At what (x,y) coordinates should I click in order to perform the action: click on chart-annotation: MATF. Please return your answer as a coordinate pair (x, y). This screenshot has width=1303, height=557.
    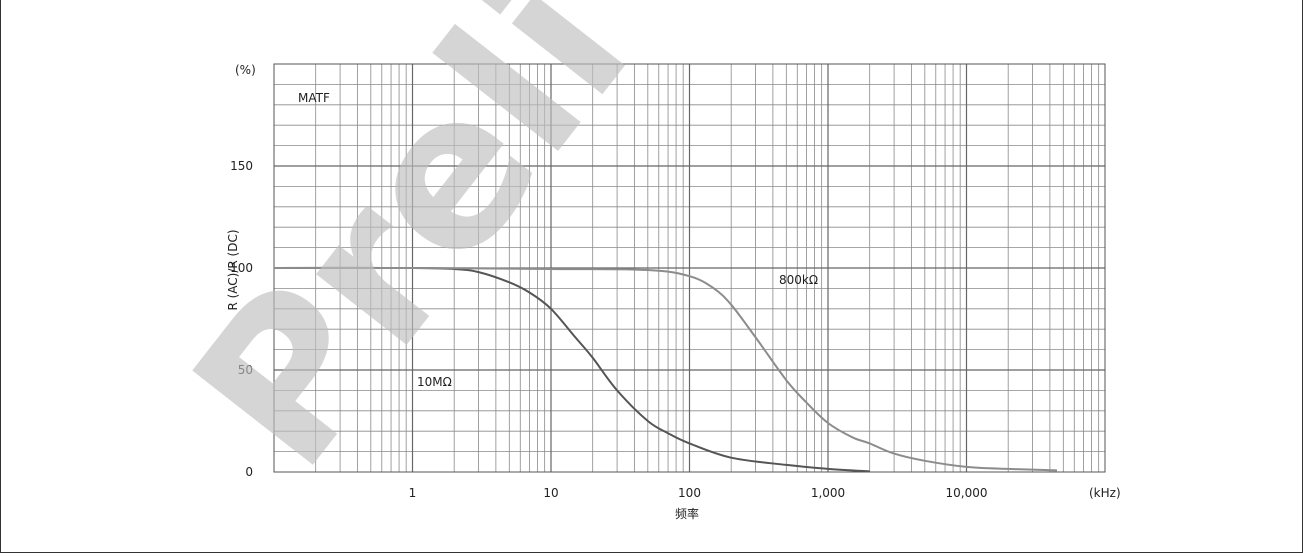
    Looking at the image, I should click on (314, 98).